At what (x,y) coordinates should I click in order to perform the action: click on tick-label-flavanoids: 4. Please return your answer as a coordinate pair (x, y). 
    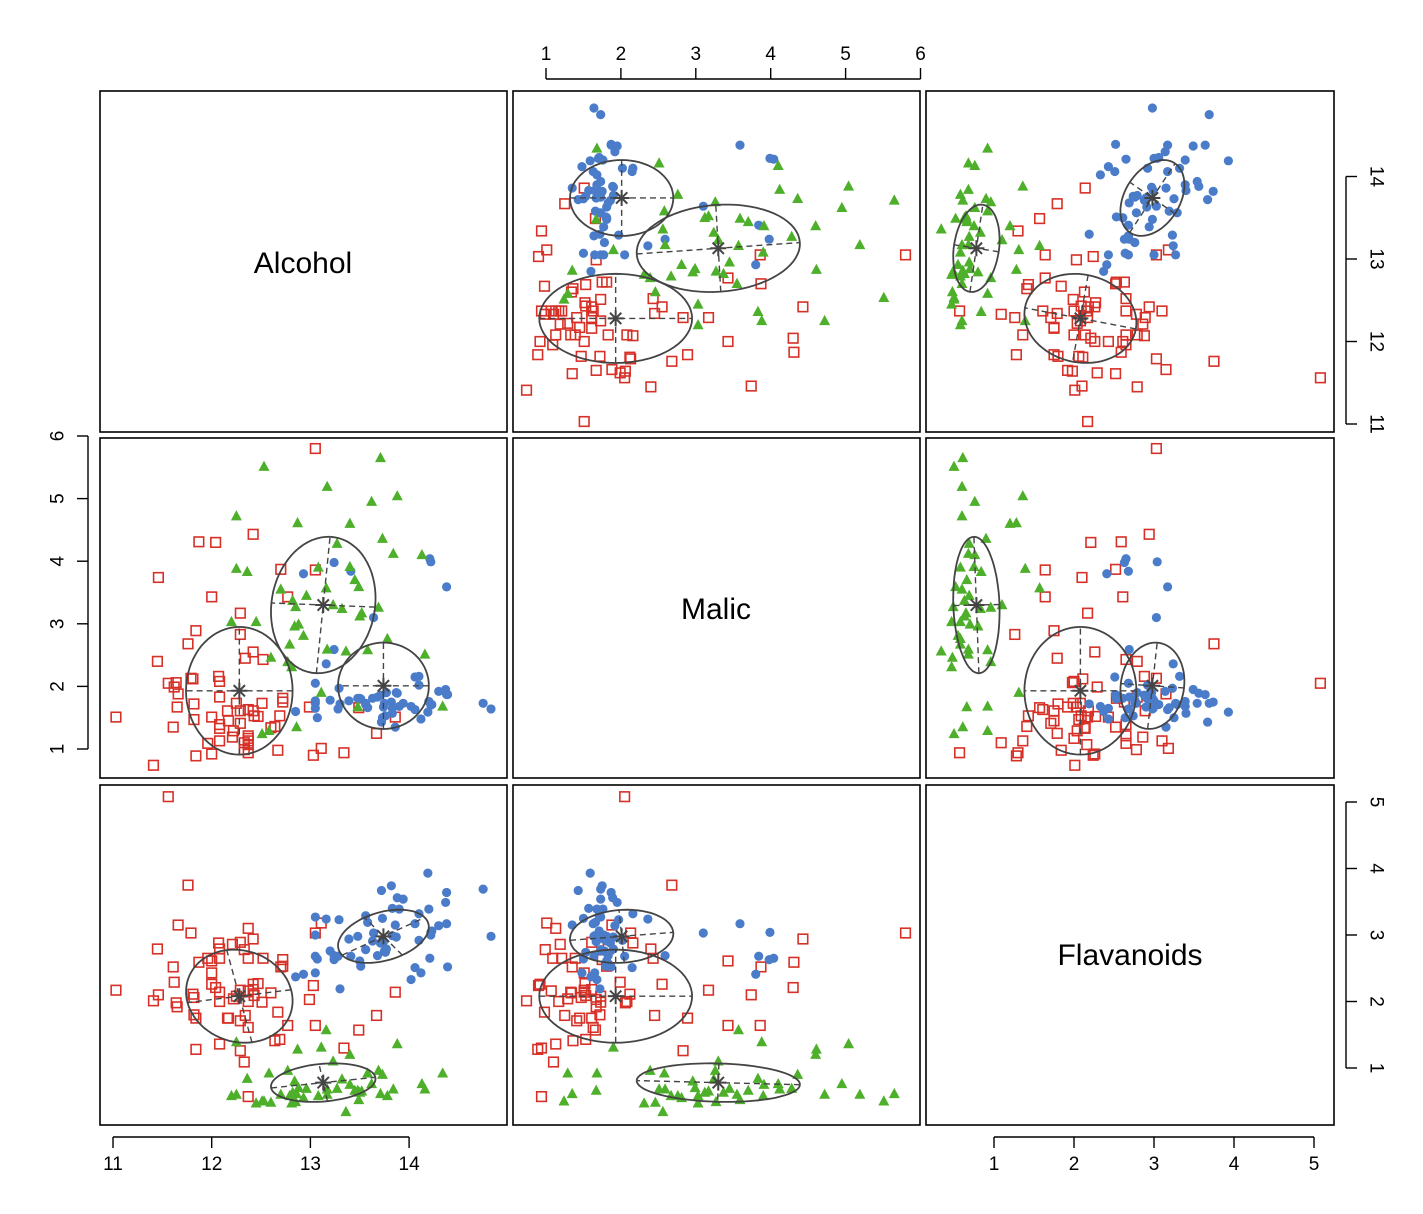
    Looking at the image, I should click on (1376, 868).